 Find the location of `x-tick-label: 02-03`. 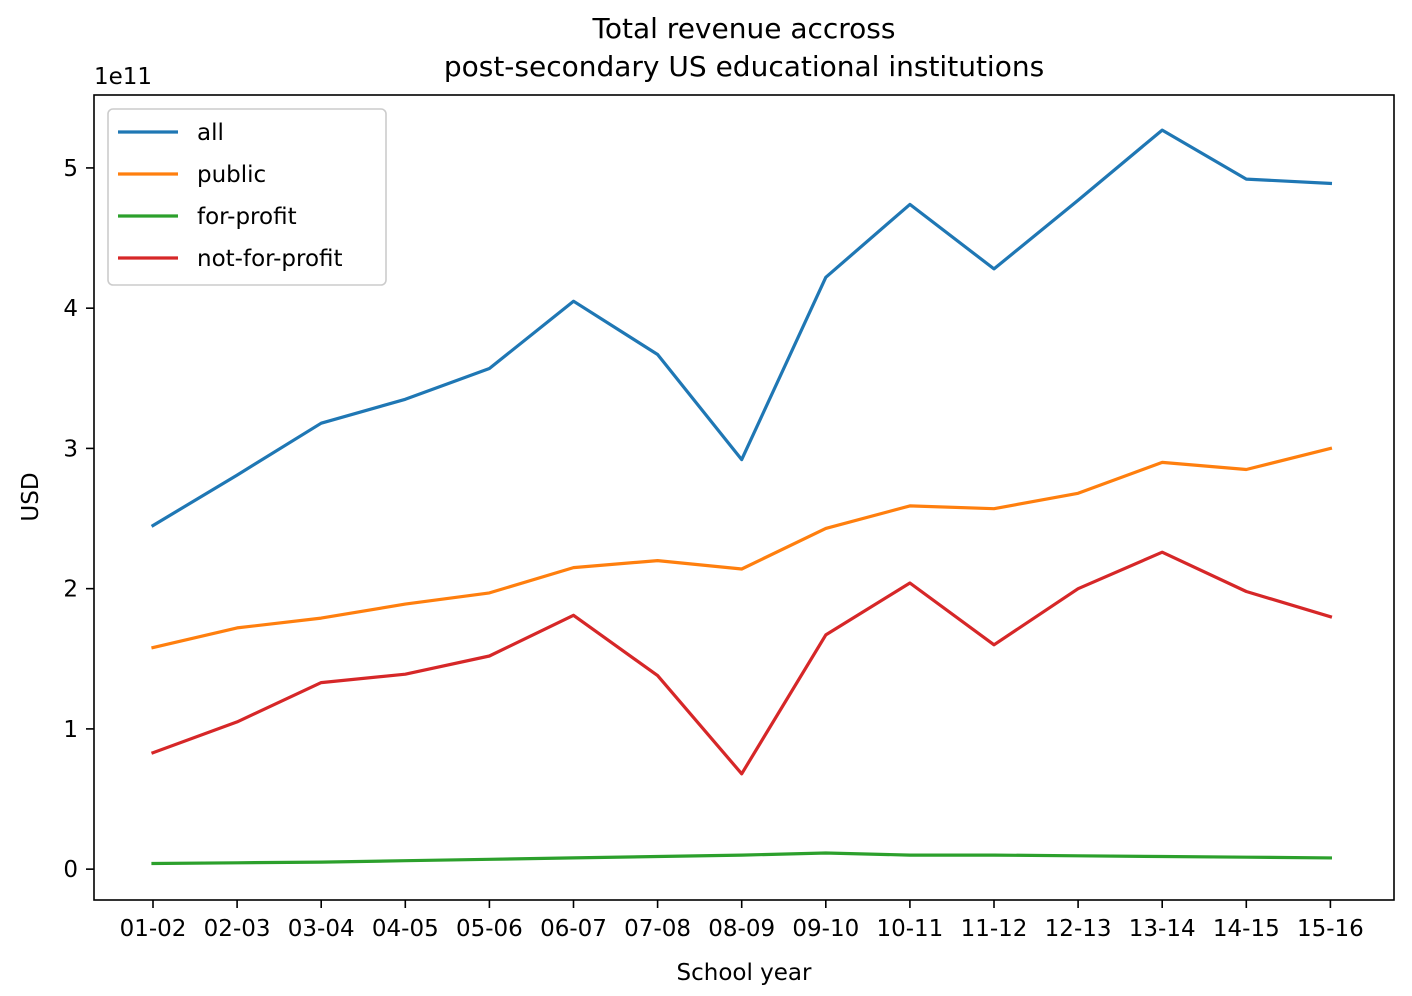

x-tick-label: 02-03 is located at coordinates (237, 929).